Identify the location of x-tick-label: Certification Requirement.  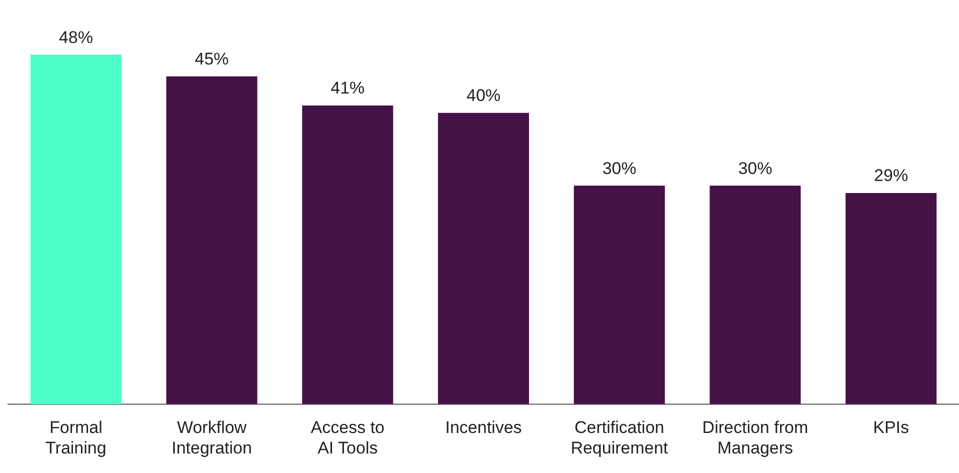
(619, 438).